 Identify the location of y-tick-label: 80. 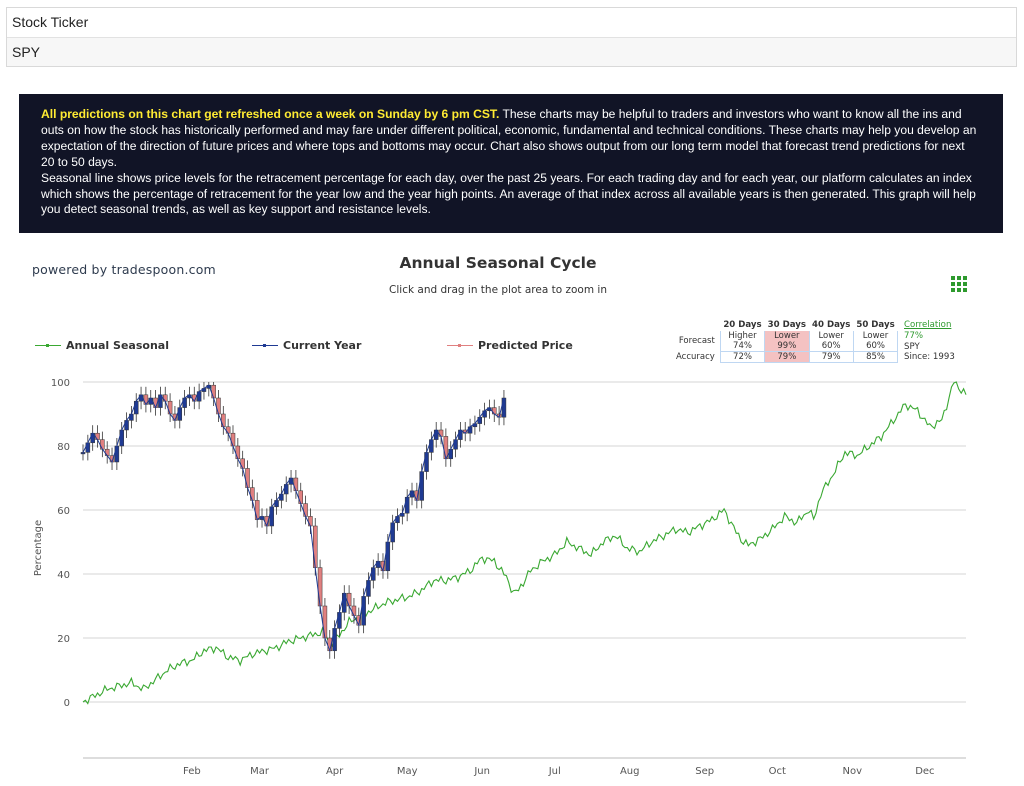
(63, 447).